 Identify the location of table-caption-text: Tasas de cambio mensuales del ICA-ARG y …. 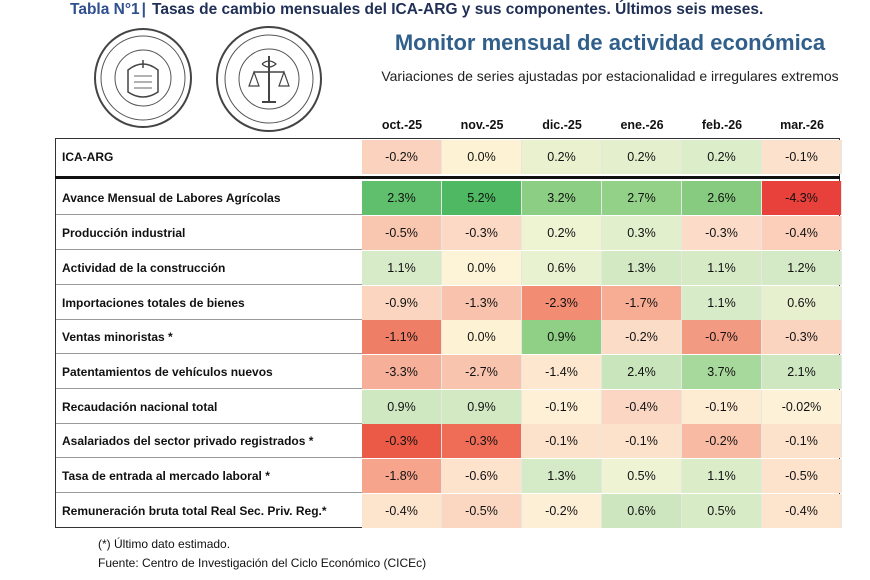
(458, 9).